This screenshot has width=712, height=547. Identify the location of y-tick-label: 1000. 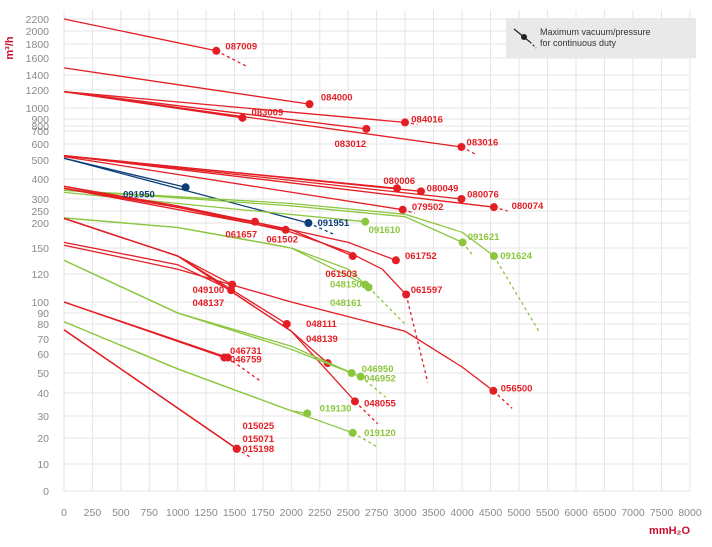
(38, 109).